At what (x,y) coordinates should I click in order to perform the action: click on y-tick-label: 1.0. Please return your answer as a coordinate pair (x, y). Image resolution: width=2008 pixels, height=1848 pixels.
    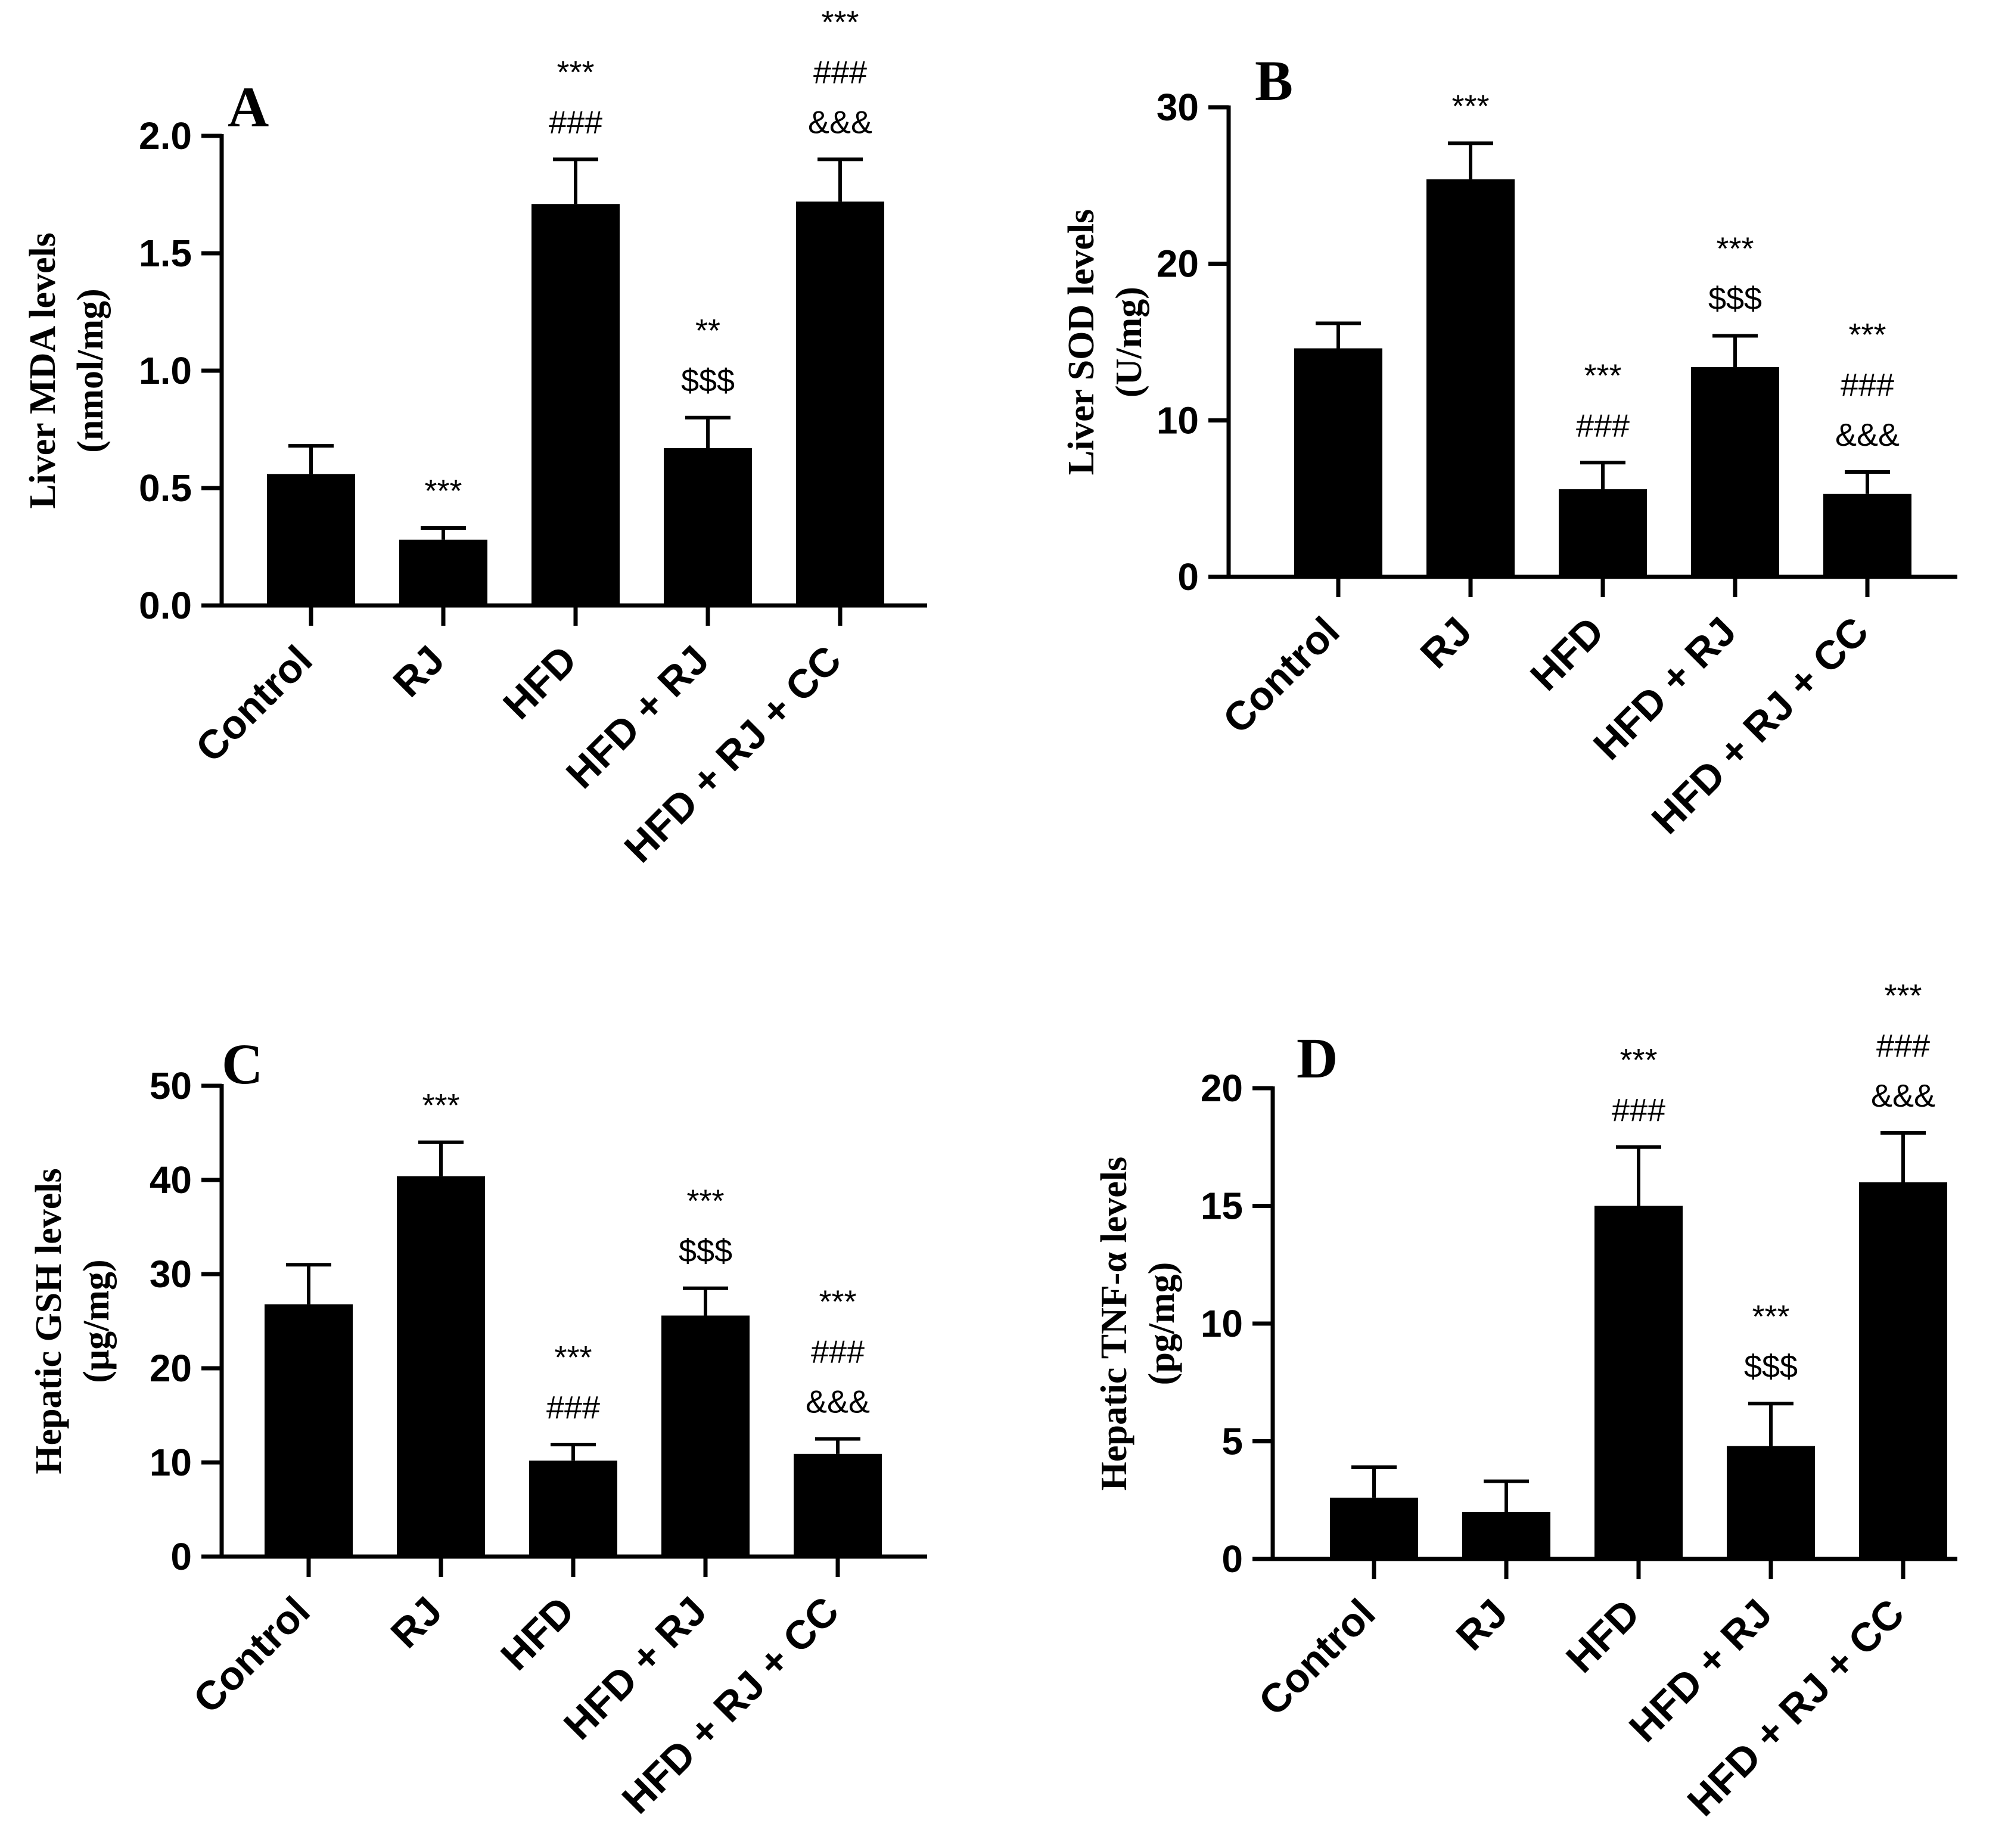
    Looking at the image, I should click on (165, 370).